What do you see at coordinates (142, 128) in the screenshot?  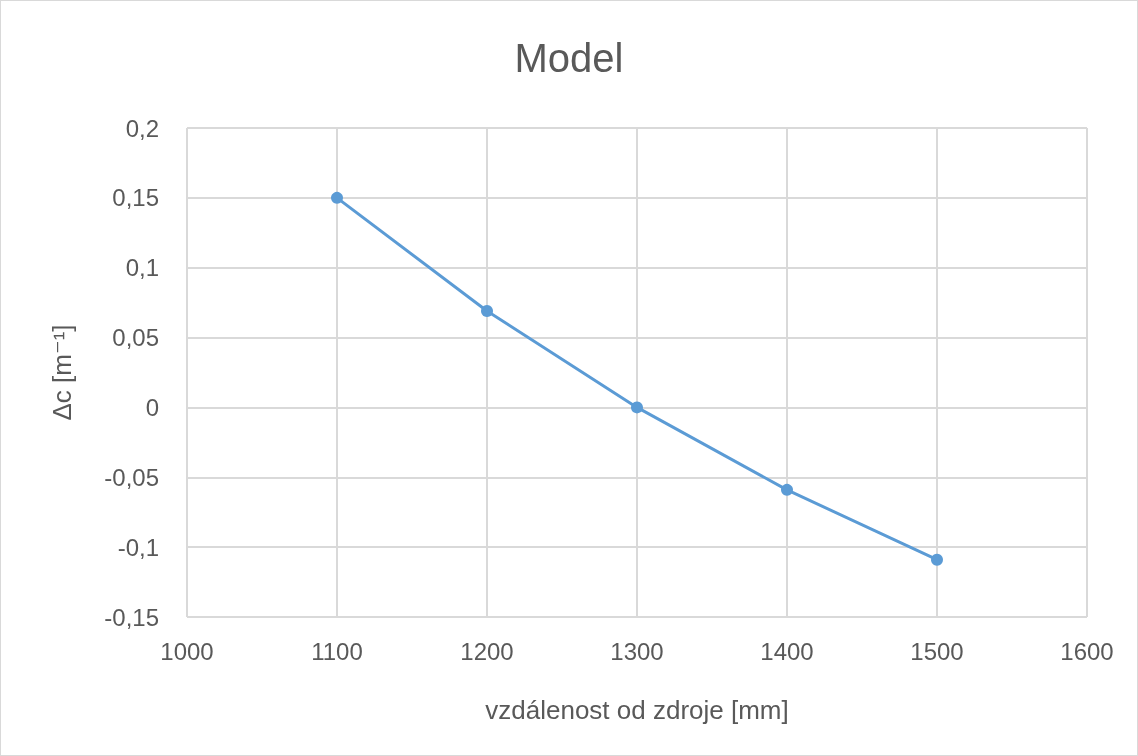 I see `y-tick-label: 0,2` at bounding box center [142, 128].